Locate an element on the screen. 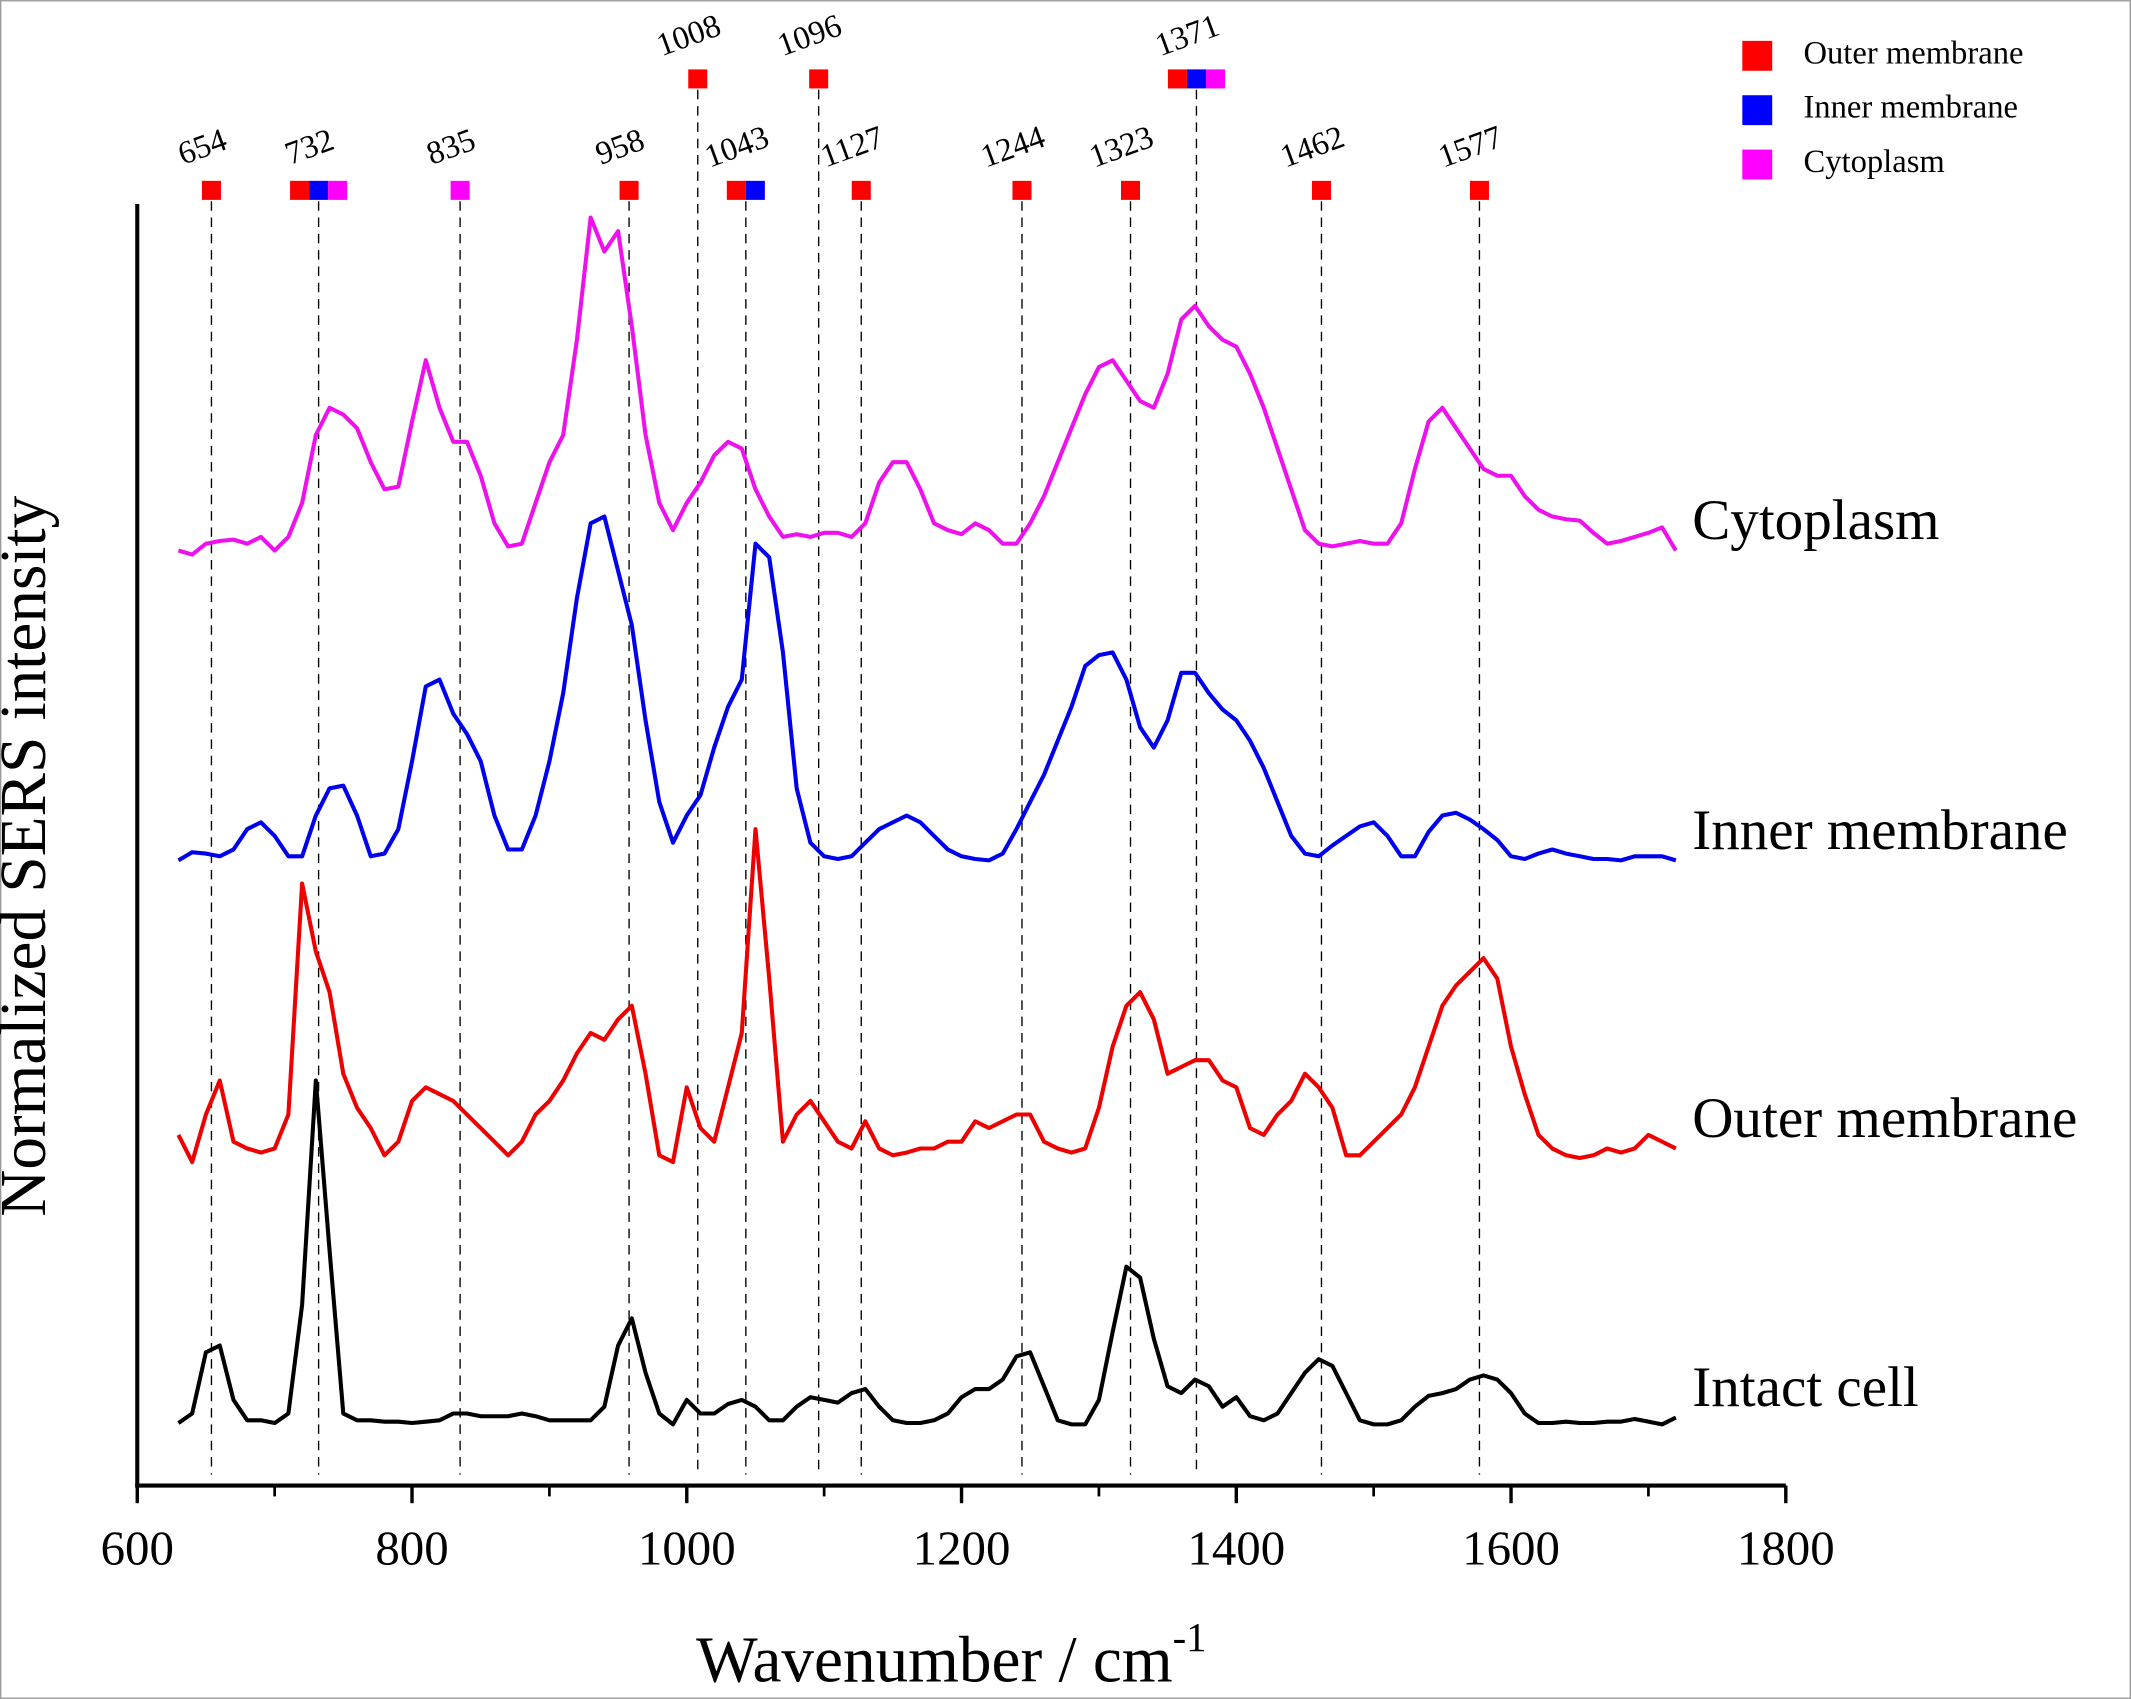  x-tick-label: 1800 is located at coordinates (1786, 1548).